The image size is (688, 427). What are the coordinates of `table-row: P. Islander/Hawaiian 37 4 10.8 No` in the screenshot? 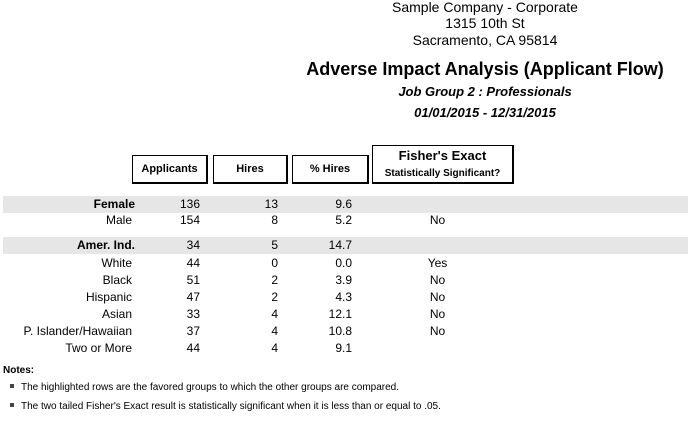 It's located at (344, 331).